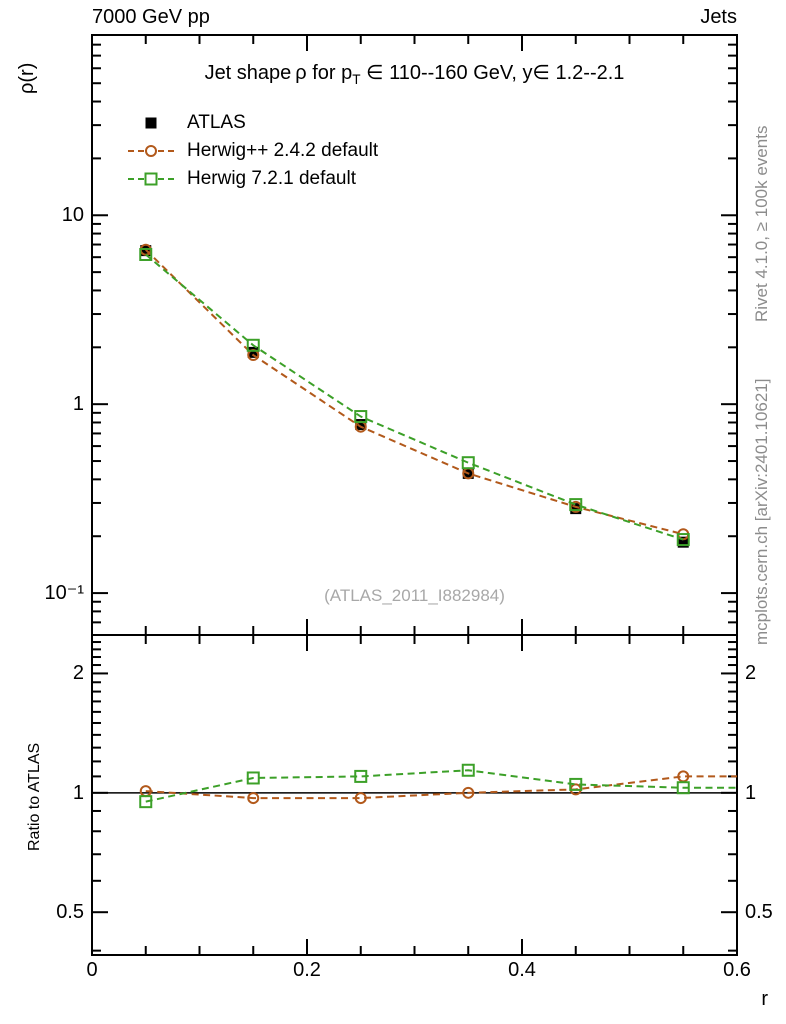 The width and height of the screenshot is (786, 1024). What do you see at coordinates (78, 404) in the screenshot?
I see `y-tick-label: 1` at bounding box center [78, 404].